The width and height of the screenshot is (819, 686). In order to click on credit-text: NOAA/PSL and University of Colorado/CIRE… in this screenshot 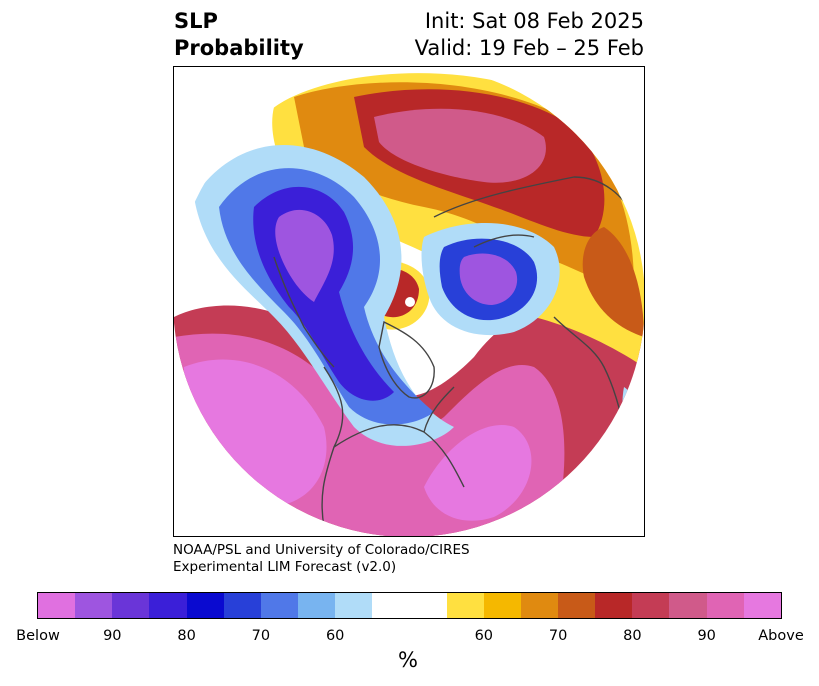, I will do `click(321, 559)`.